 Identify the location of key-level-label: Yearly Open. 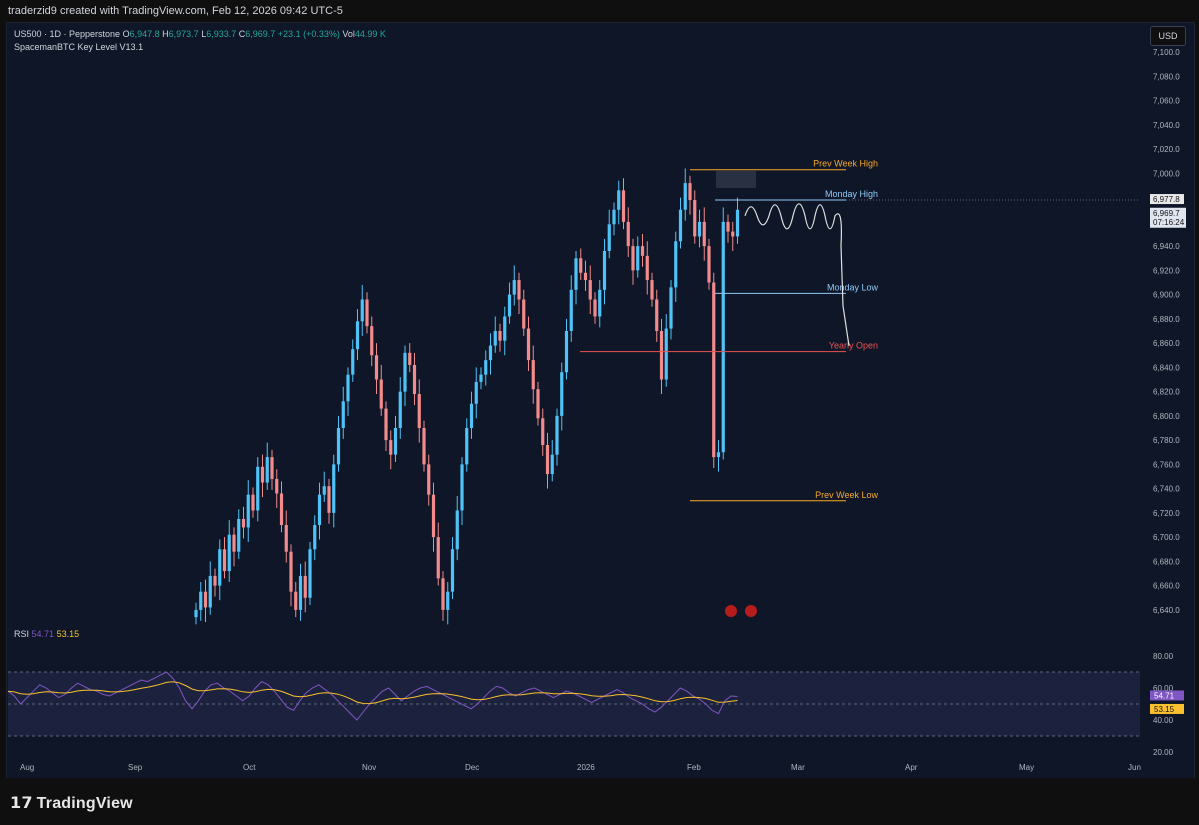
(853, 346).